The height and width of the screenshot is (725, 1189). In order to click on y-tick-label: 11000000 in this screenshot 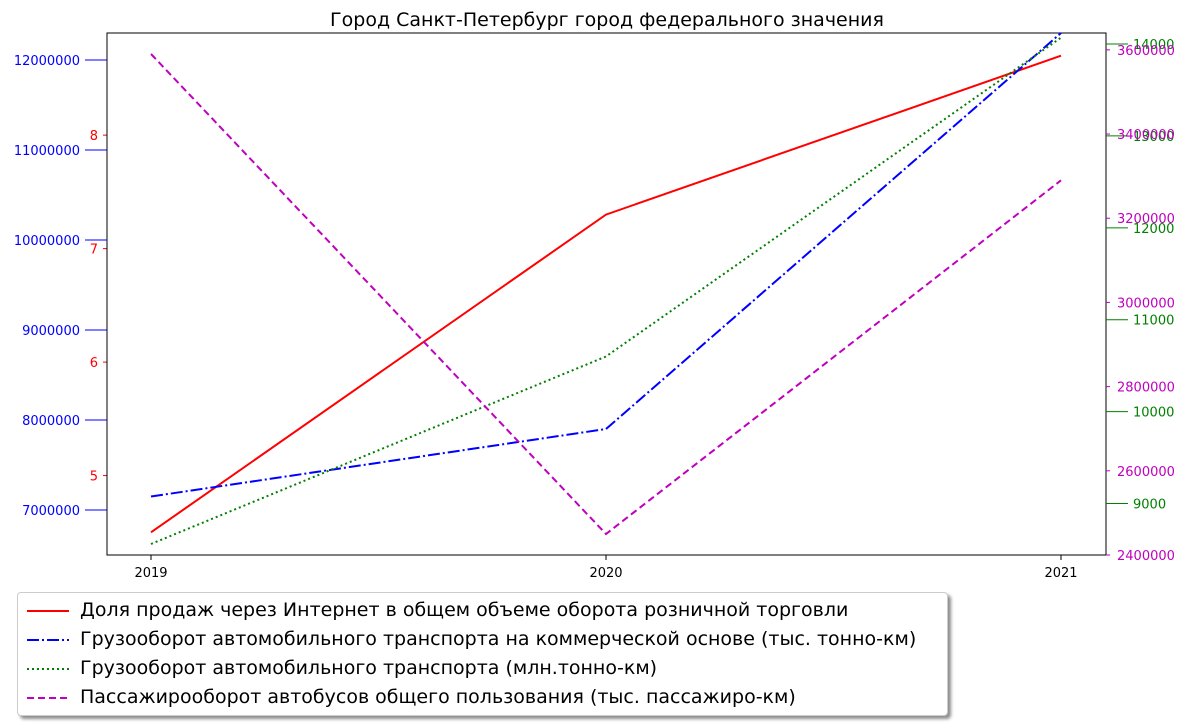, I will do `click(47, 151)`.